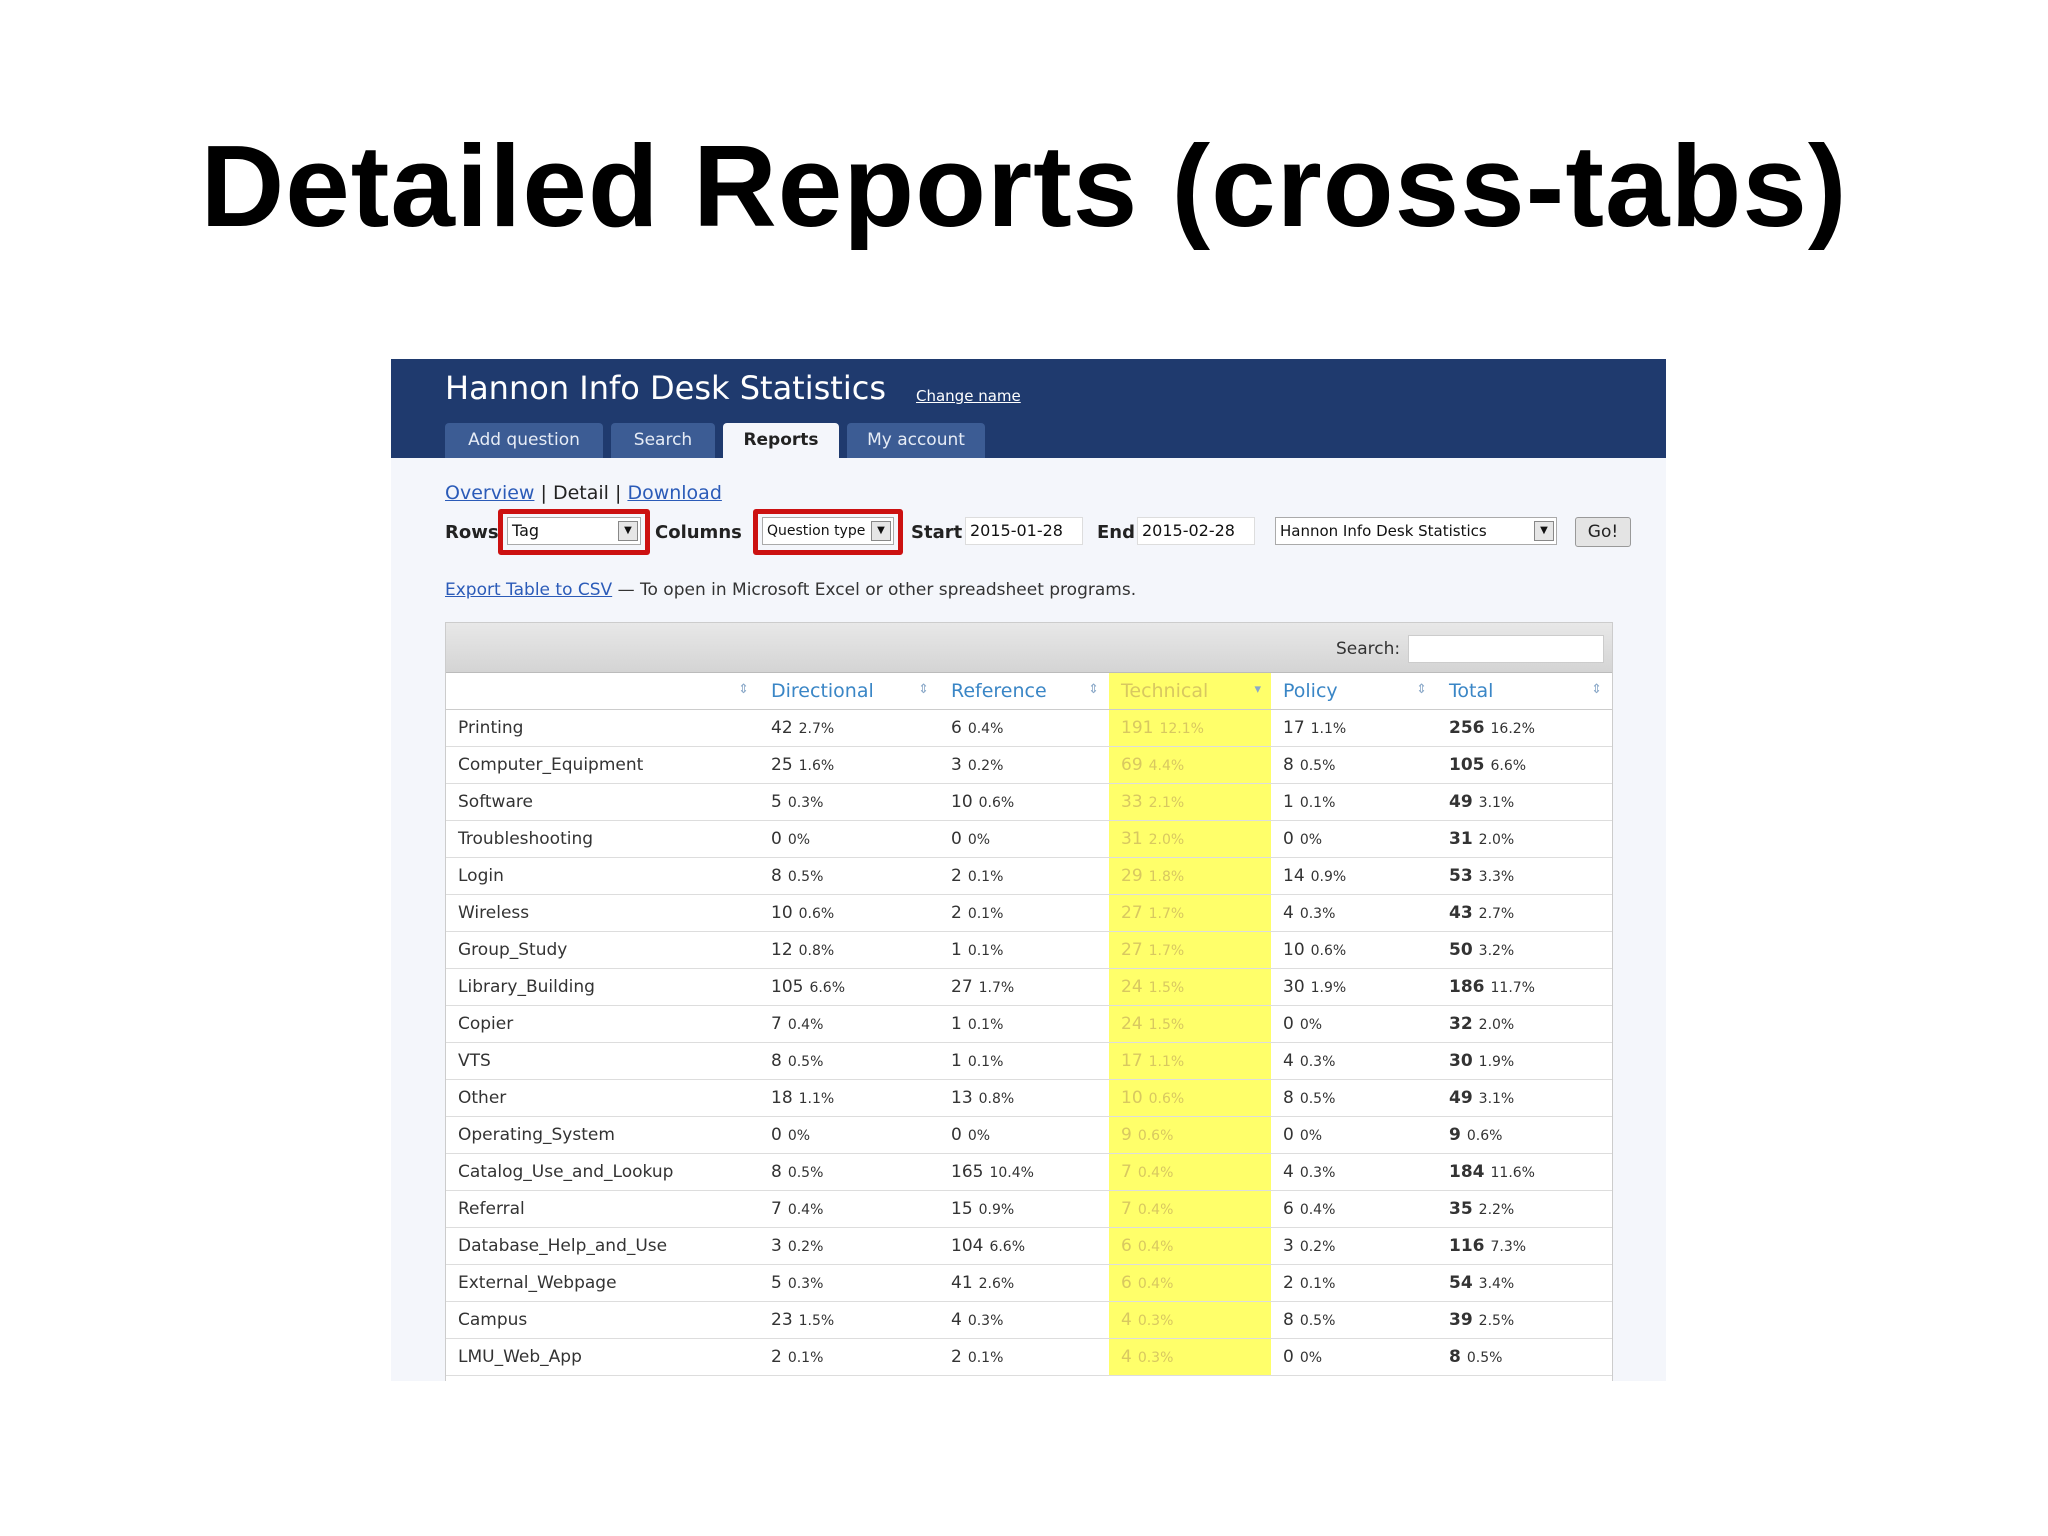 Image resolution: width=2048 pixels, height=1536 pixels. I want to click on table-search-label: Search:, so click(1368, 649).